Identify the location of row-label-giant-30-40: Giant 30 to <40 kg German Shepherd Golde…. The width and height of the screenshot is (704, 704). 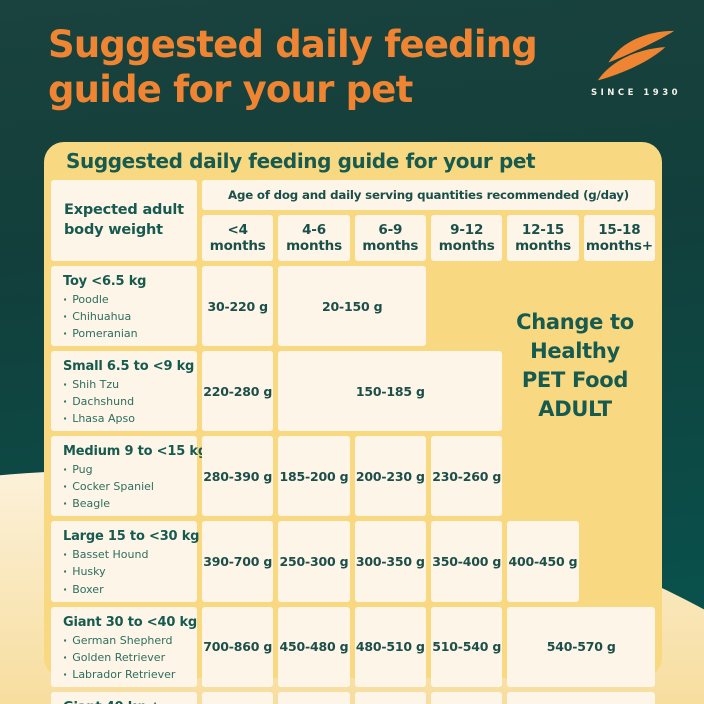
(124, 646).